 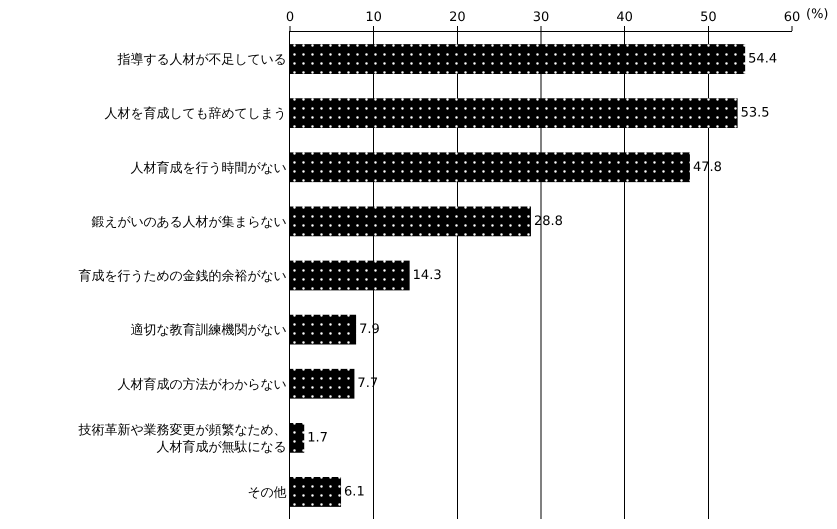 What do you see at coordinates (181, 438) in the screenshot?
I see `y-tick-label: 技術革新や業務変更が頻繁なため、人材育成が無駄になる` at bounding box center [181, 438].